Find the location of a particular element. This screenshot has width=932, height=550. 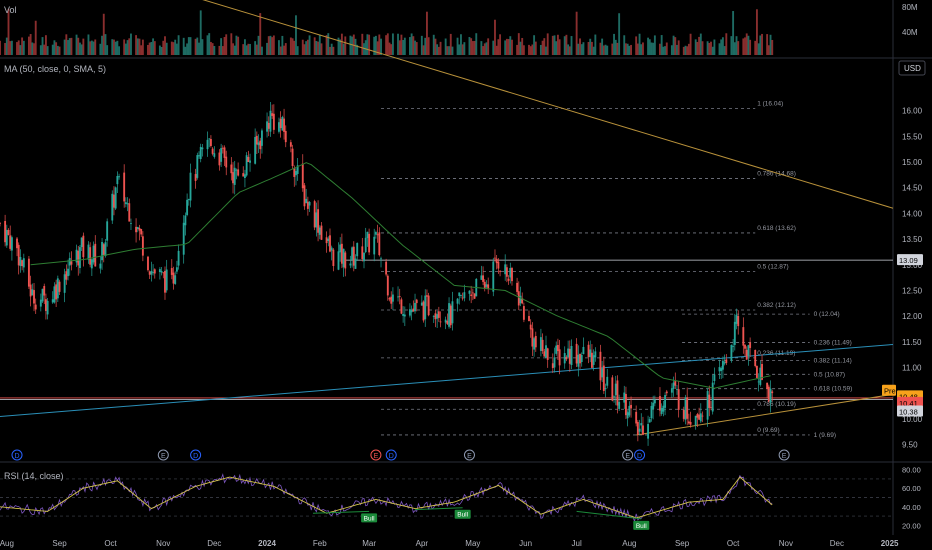

price-tag is located at coordinates (910, 411).